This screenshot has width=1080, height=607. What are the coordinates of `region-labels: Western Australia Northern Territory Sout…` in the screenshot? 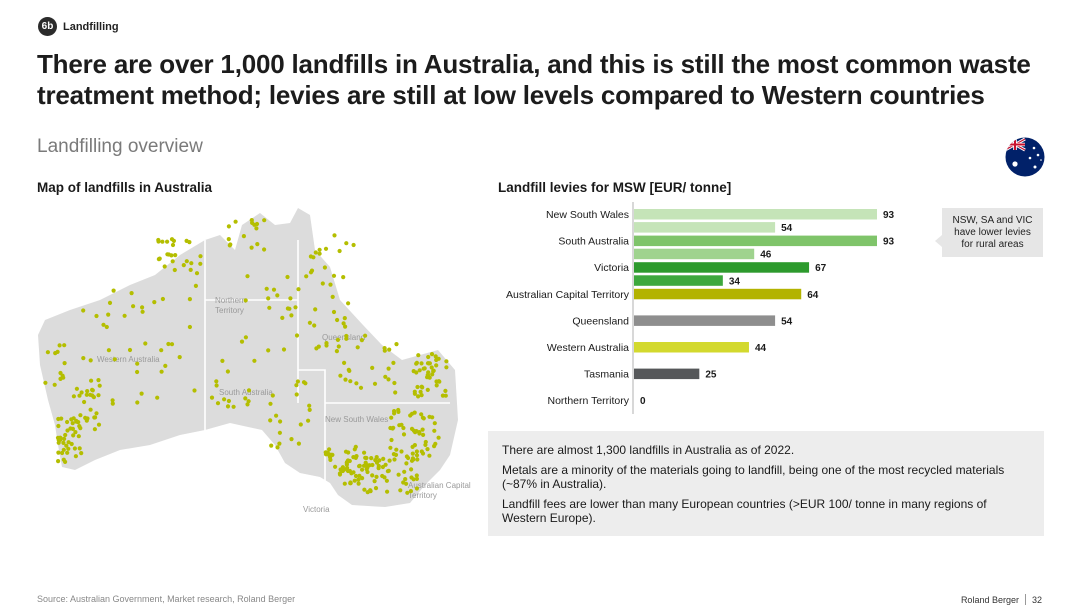 It's located at (284, 405).